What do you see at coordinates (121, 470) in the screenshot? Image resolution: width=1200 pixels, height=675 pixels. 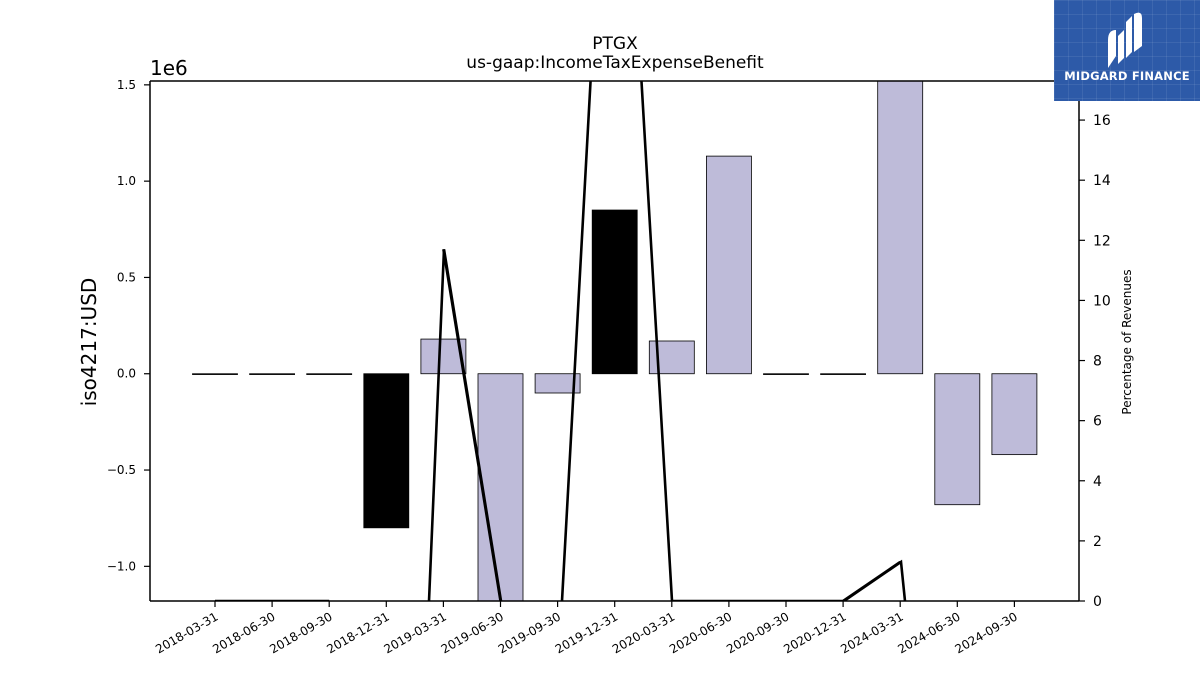 I see `y-tick-label: −0.5` at bounding box center [121, 470].